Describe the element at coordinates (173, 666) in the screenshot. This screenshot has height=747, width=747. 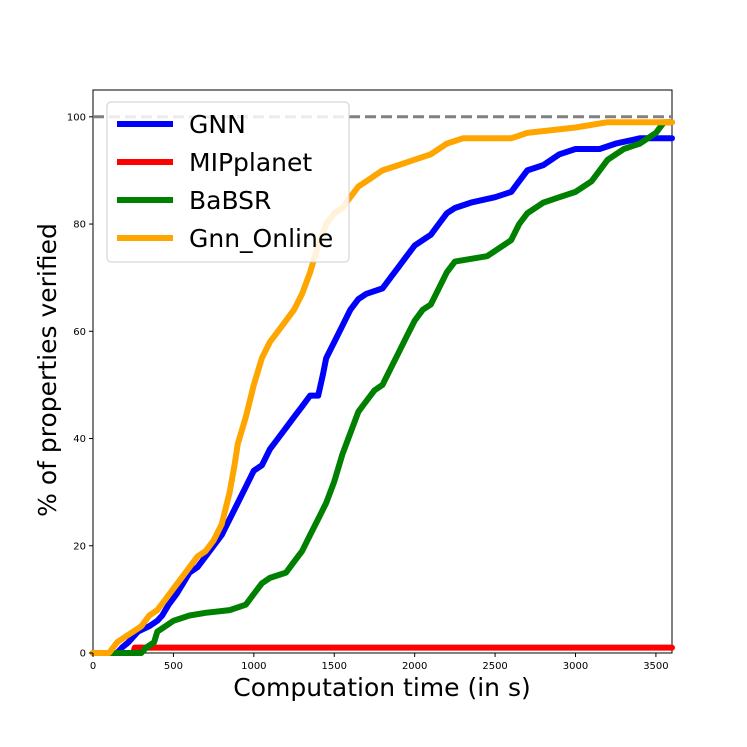
I see `x-tick-label: 500` at that location.